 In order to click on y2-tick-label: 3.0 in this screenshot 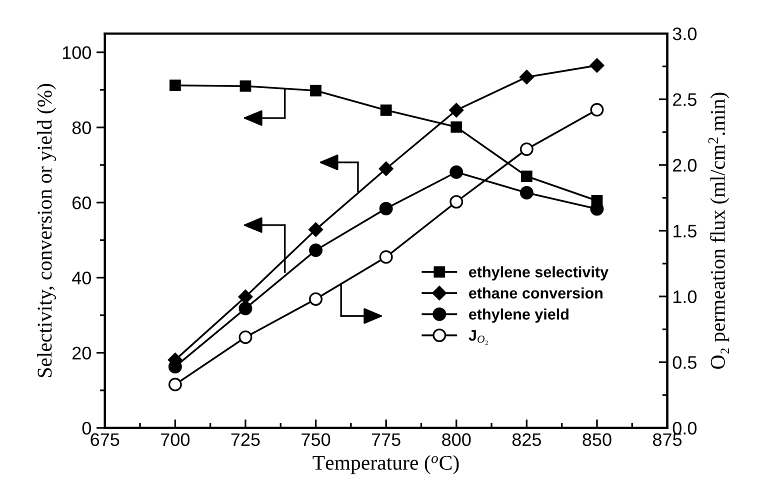, I will do `click(684, 33)`.